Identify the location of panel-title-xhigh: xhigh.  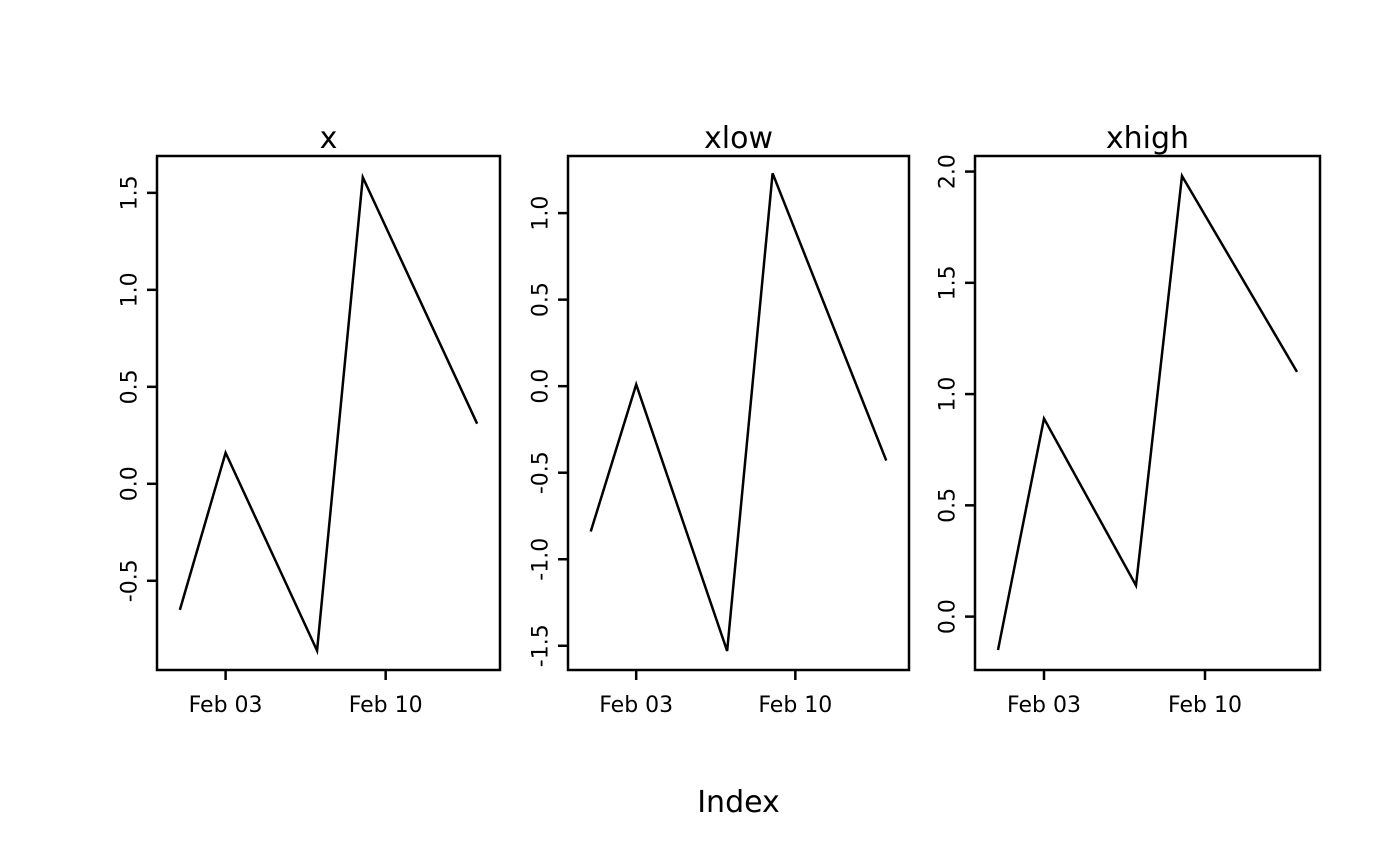
(1147, 138).